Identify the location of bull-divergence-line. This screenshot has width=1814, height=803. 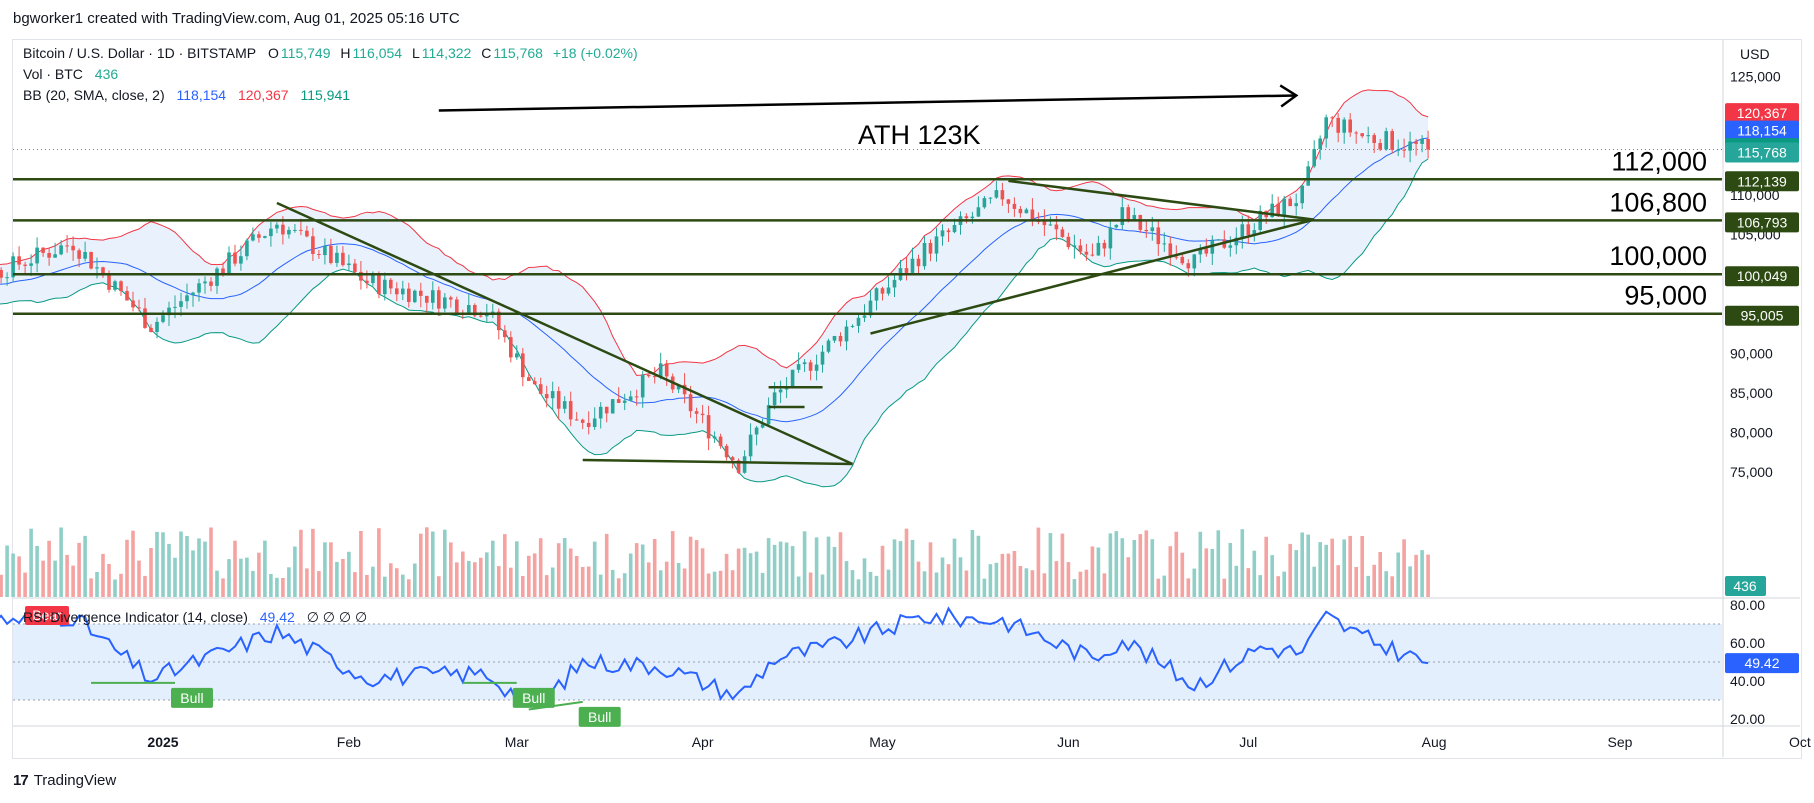
(555, 705).